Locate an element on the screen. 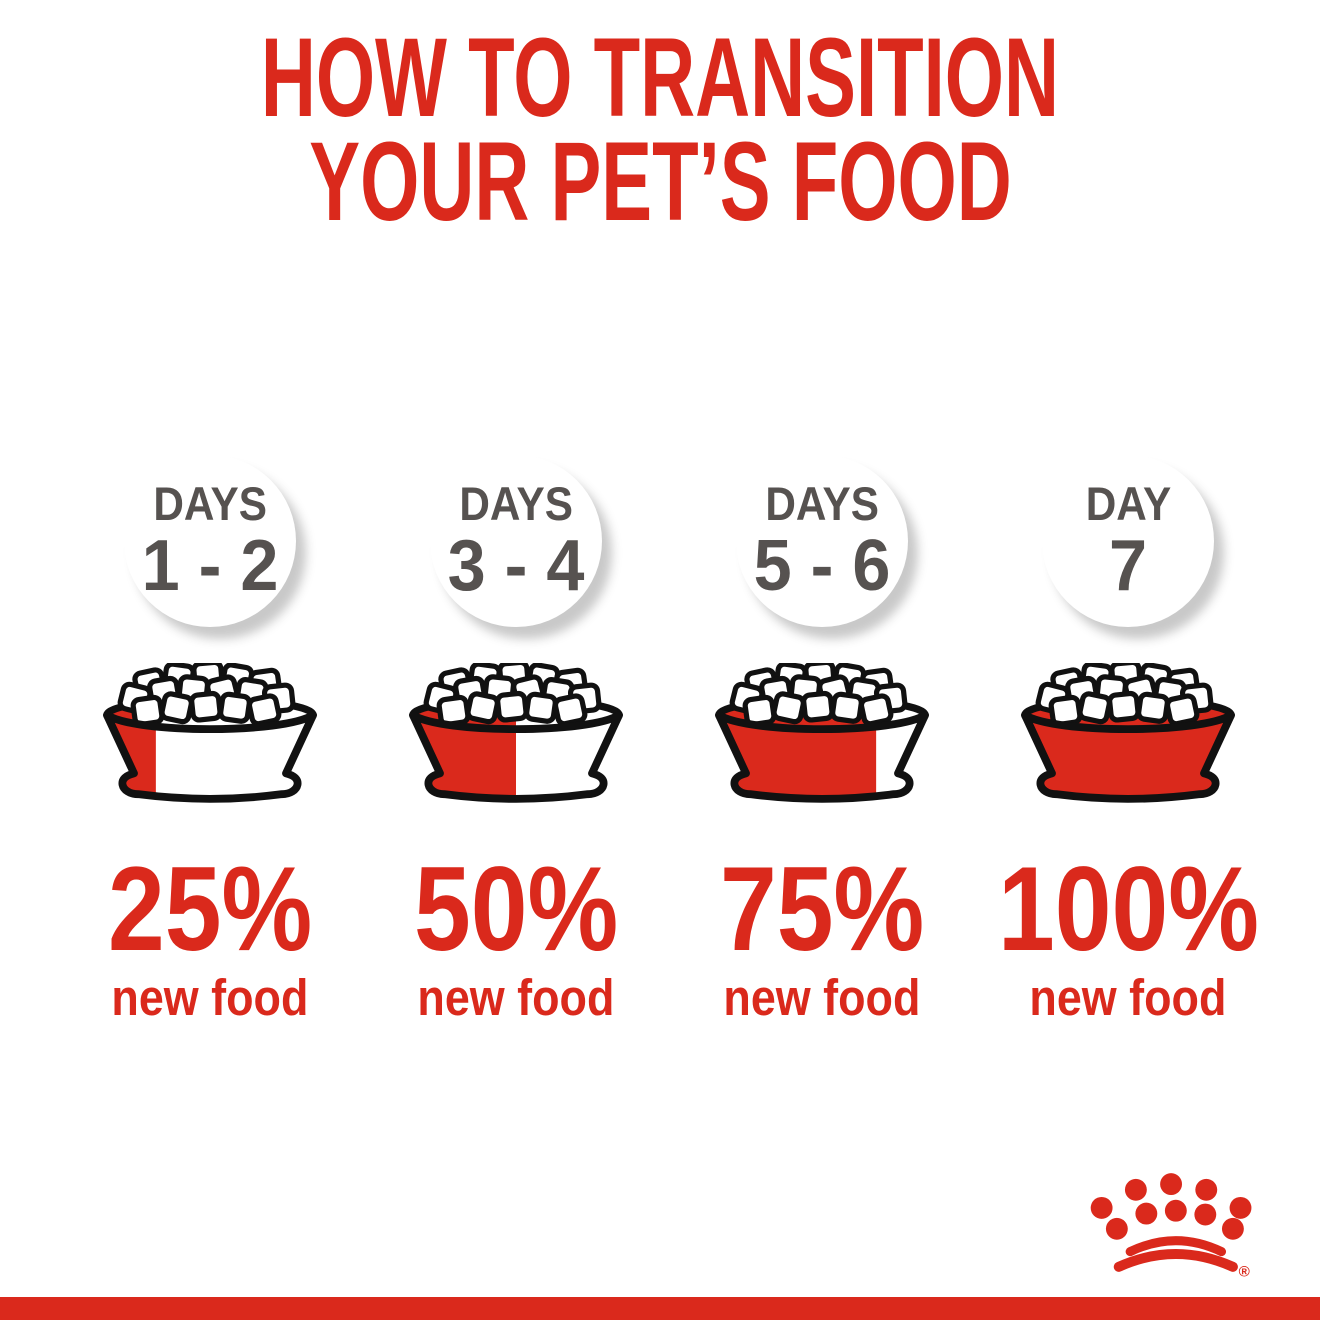 The height and width of the screenshot is (1320, 1320). new-food-percent: 100% is located at coordinates (1128, 909).